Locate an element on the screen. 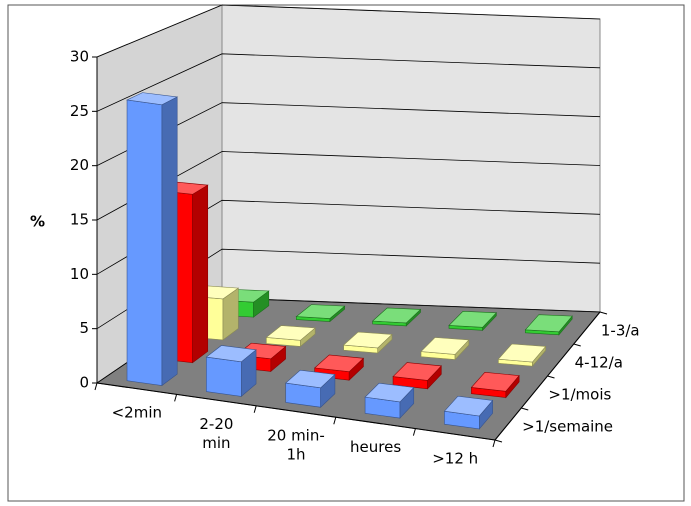 The height and width of the screenshot is (506, 691). y-tick-label: 0 is located at coordinates (84, 383).